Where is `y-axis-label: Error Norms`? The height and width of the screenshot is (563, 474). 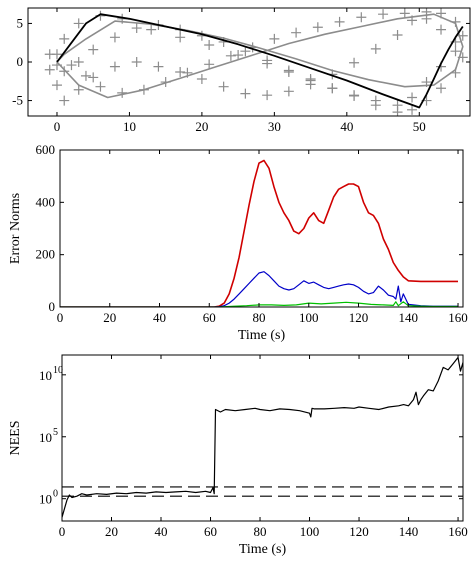 y-axis-label: Error Norms is located at coordinates (15, 228).